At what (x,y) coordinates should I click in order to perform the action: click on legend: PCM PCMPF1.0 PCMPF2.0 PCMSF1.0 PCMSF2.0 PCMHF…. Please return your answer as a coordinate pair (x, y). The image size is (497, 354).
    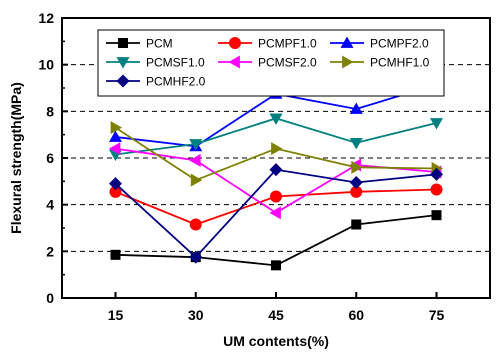
    Looking at the image, I should click on (271, 63).